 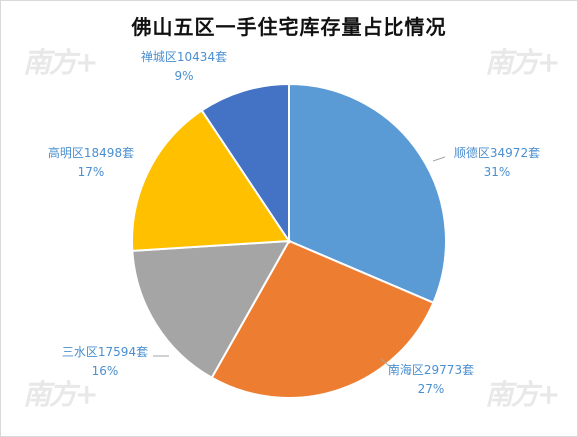 I want to click on slice-percent-1: 31%, so click(x=497, y=172).